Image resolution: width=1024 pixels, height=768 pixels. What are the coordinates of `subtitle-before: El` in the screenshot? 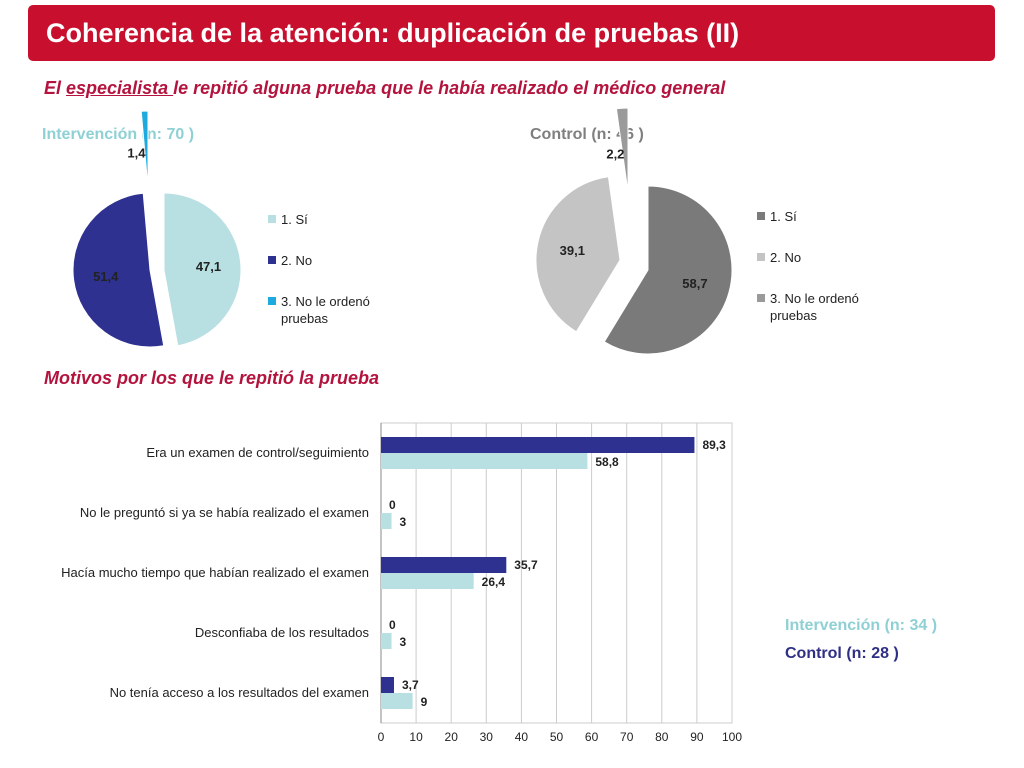 It's located at (55, 88).